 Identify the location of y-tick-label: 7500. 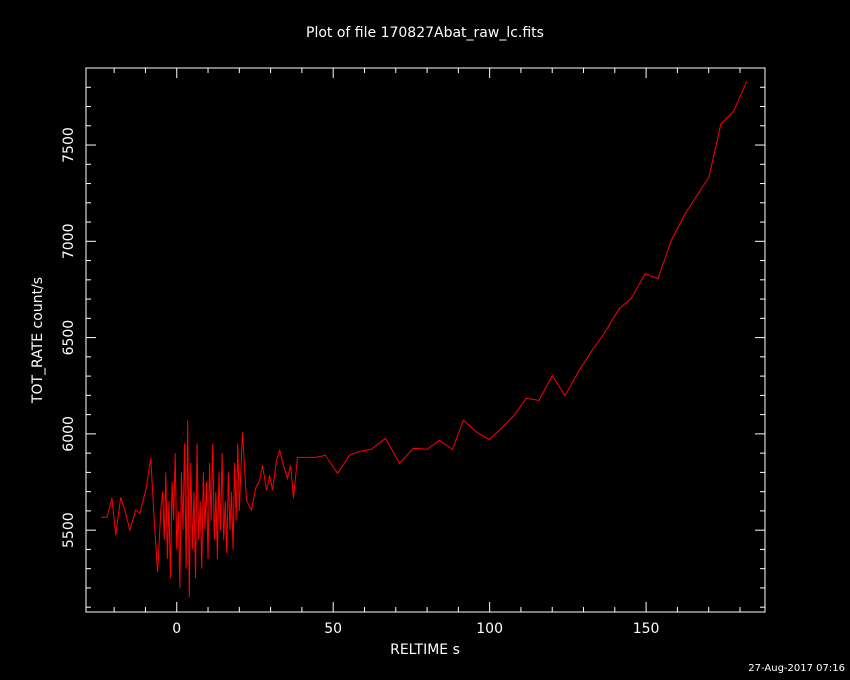
(69, 145).